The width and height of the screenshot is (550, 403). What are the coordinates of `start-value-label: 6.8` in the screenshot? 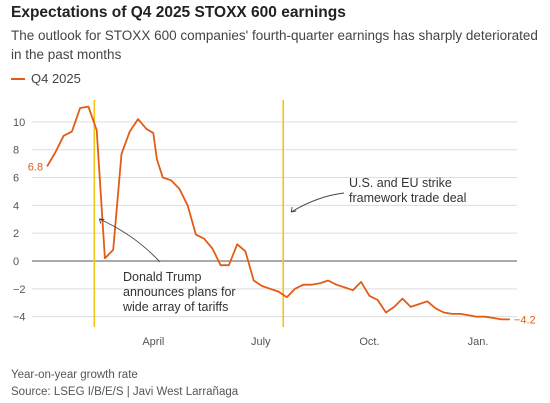 It's located at (35, 167).